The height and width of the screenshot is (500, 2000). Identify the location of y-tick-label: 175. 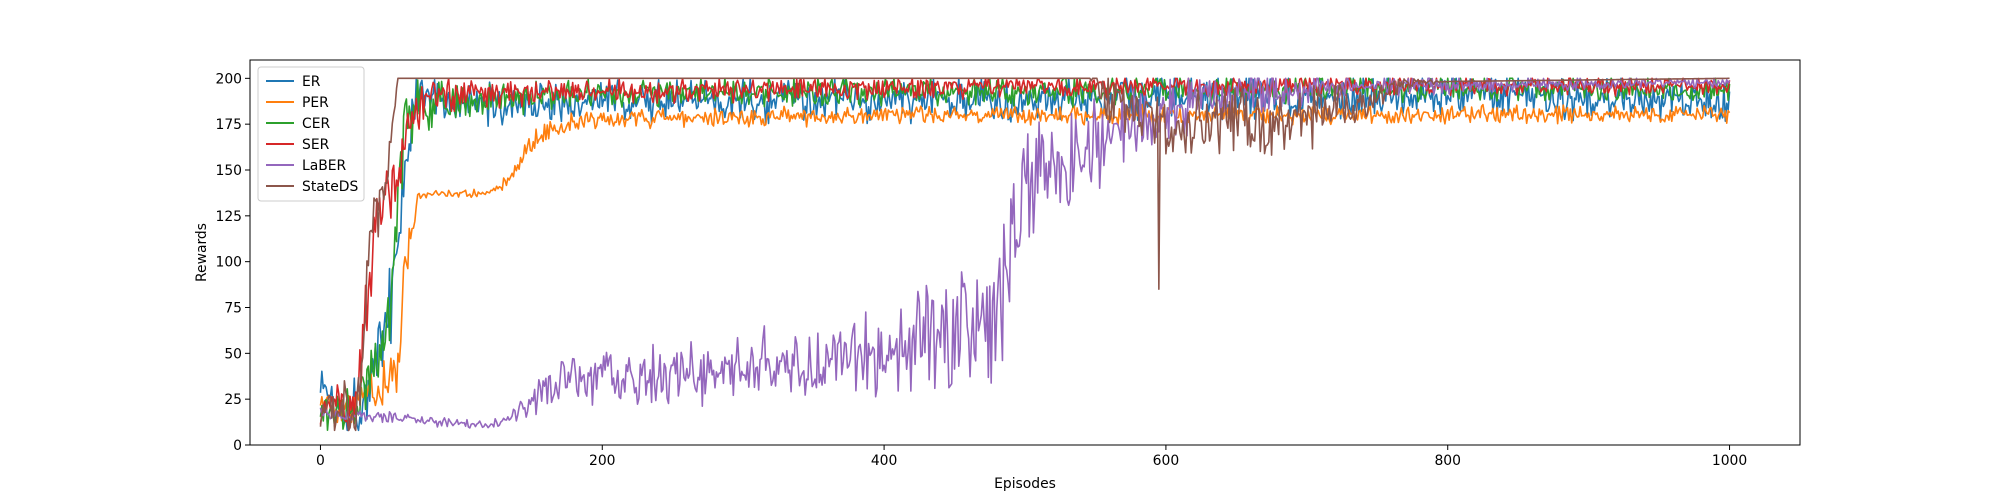
(228, 125).